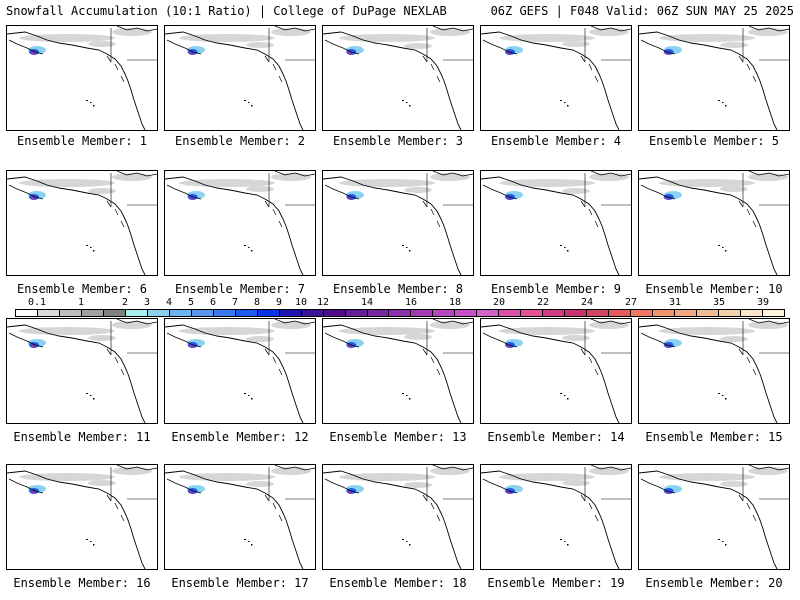 This screenshot has height=600, width=800. I want to click on colorbar-tick-label: 39, so click(763, 302).